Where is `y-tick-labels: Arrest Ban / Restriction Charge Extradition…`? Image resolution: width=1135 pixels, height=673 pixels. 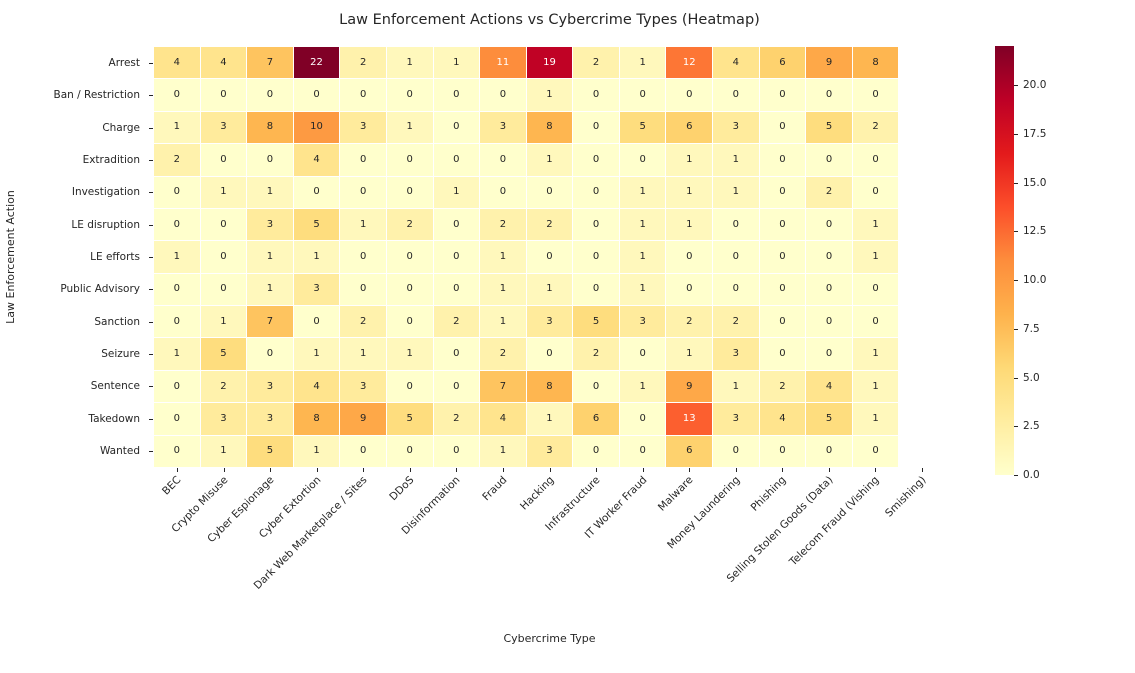 y-tick-labels: Arrest Ban / Restriction Charge Extradition… is located at coordinates (74, 257).